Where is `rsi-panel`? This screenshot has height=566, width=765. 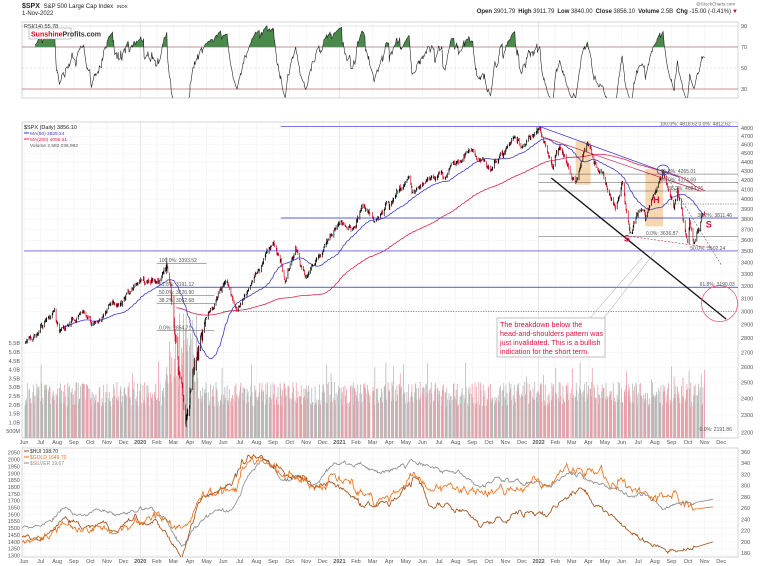
rsi-panel is located at coordinates (380, 60).